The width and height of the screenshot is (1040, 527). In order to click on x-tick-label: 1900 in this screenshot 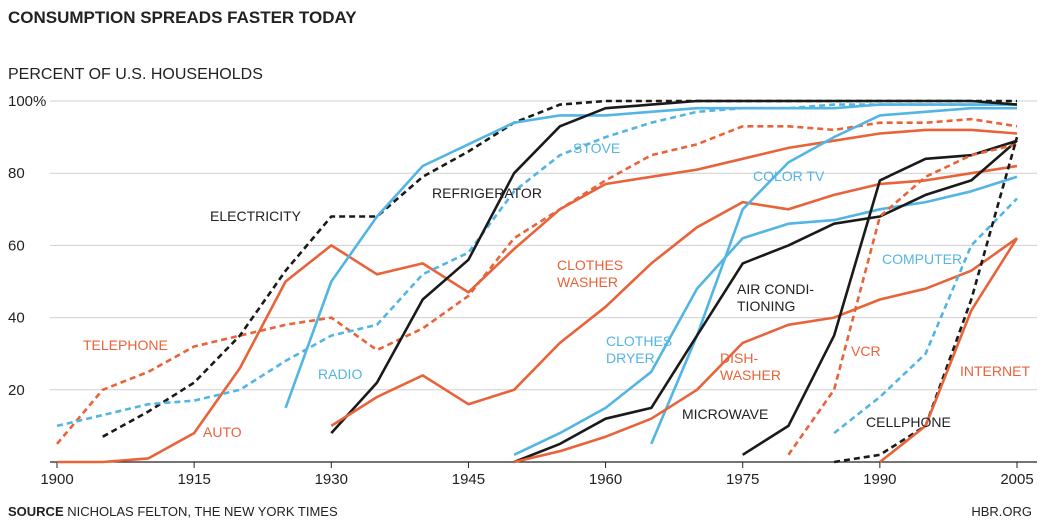, I will do `click(56, 479)`.